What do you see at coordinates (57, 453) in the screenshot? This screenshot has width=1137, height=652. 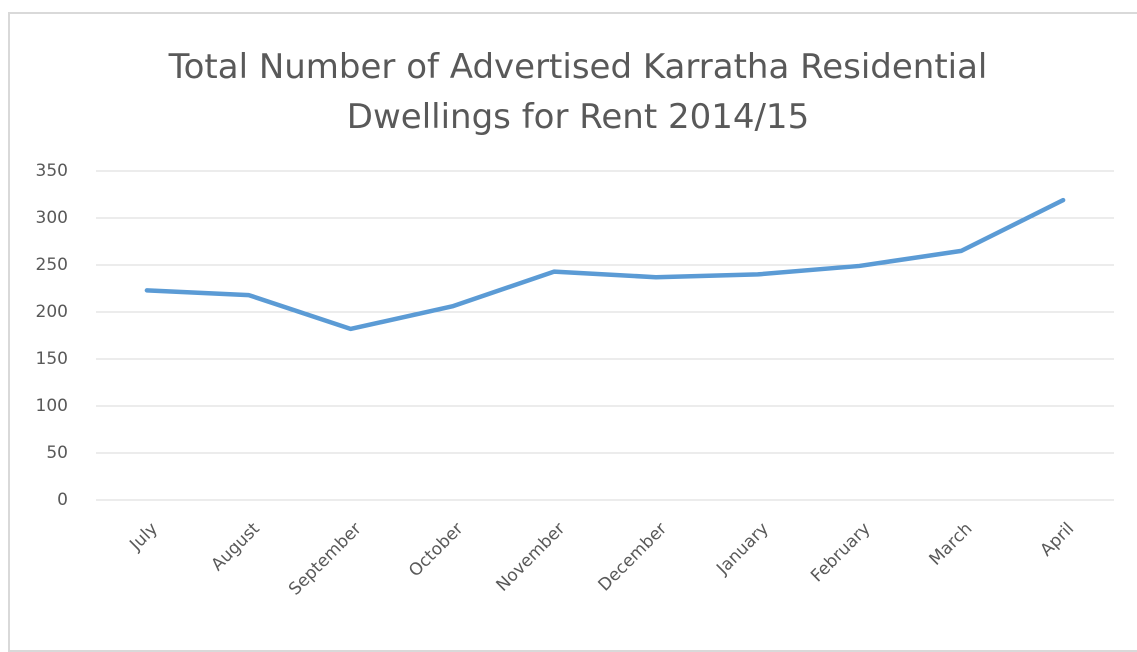 I see `y-tick-label: 50` at bounding box center [57, 453].